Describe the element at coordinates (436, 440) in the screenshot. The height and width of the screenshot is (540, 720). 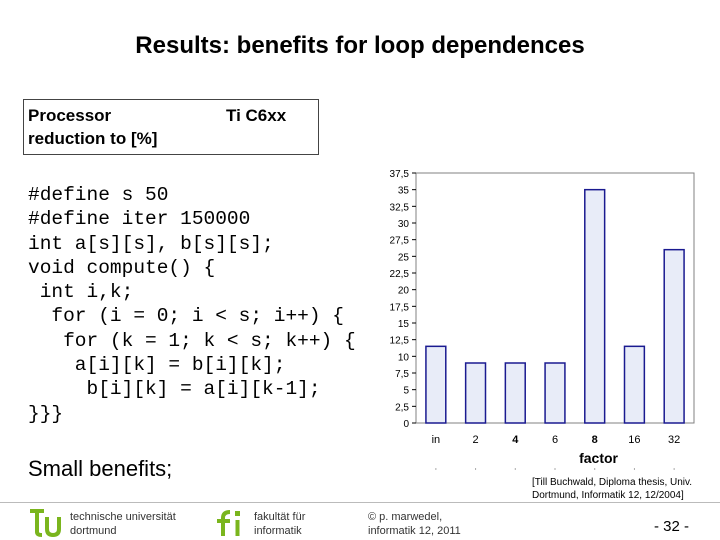
I see `x-tick-label: in` at that location.